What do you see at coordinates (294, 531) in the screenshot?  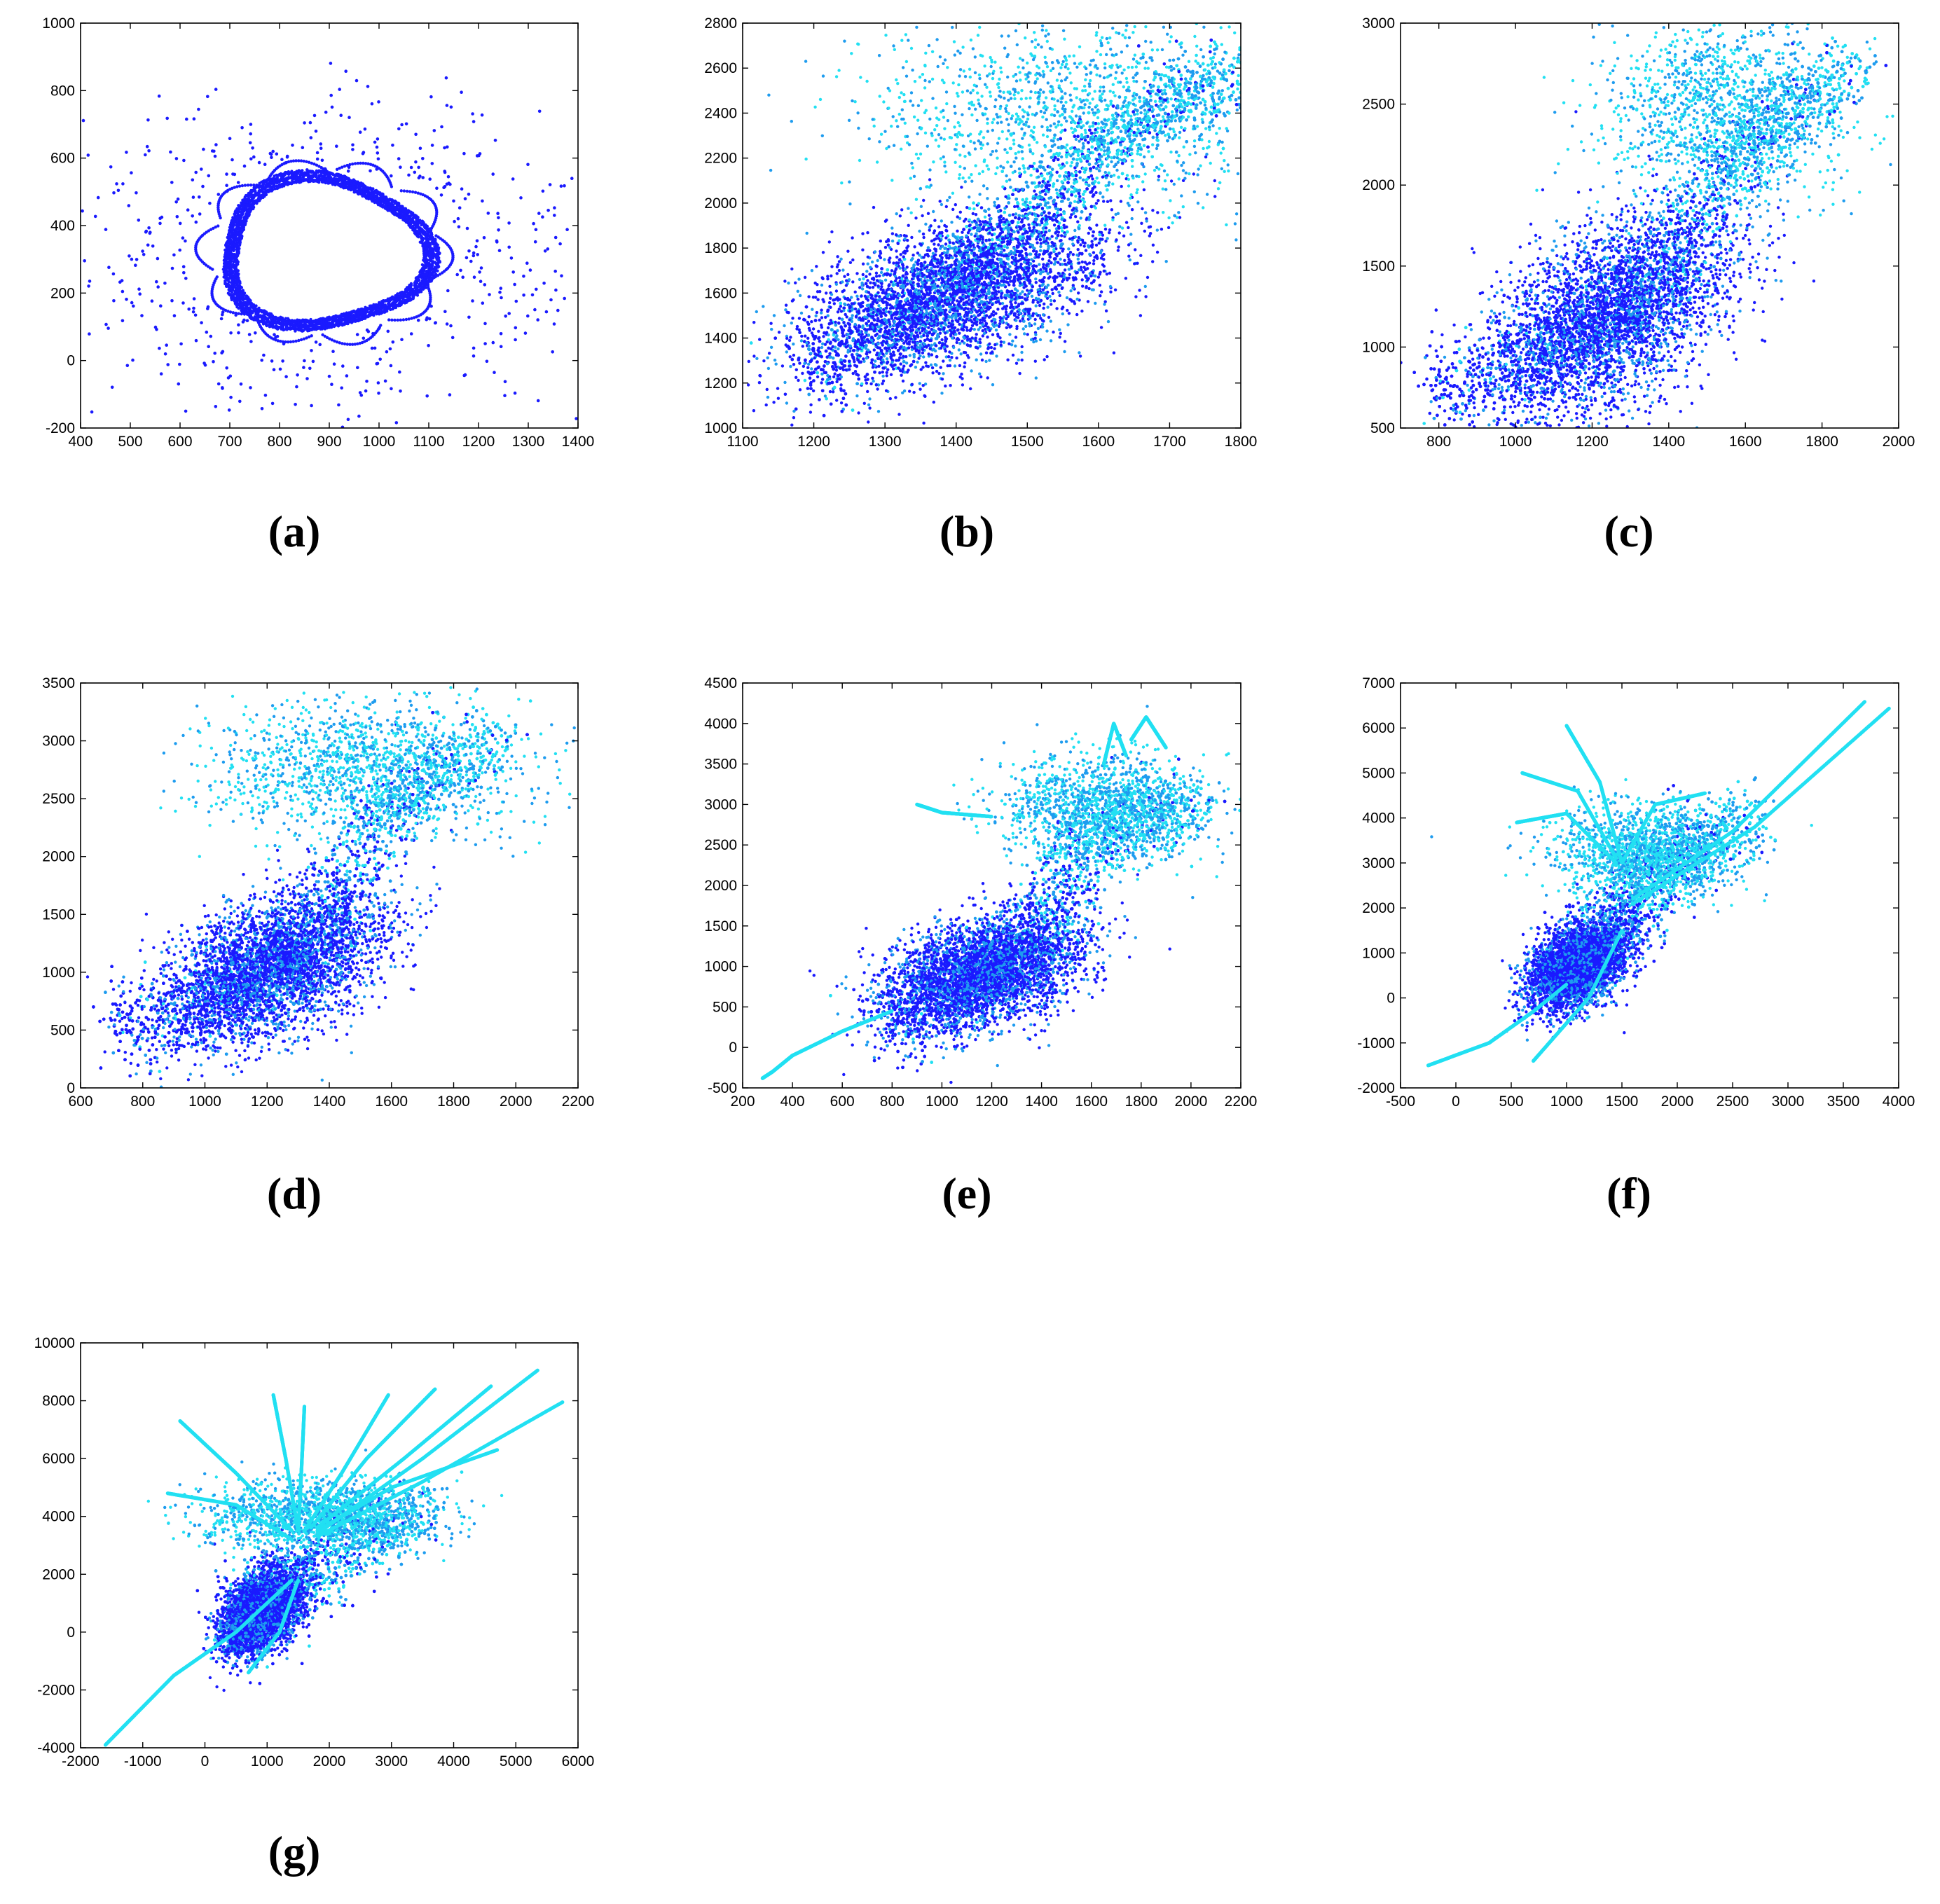 I see `panel-caption: (a)` at bounding box center [294, 531].